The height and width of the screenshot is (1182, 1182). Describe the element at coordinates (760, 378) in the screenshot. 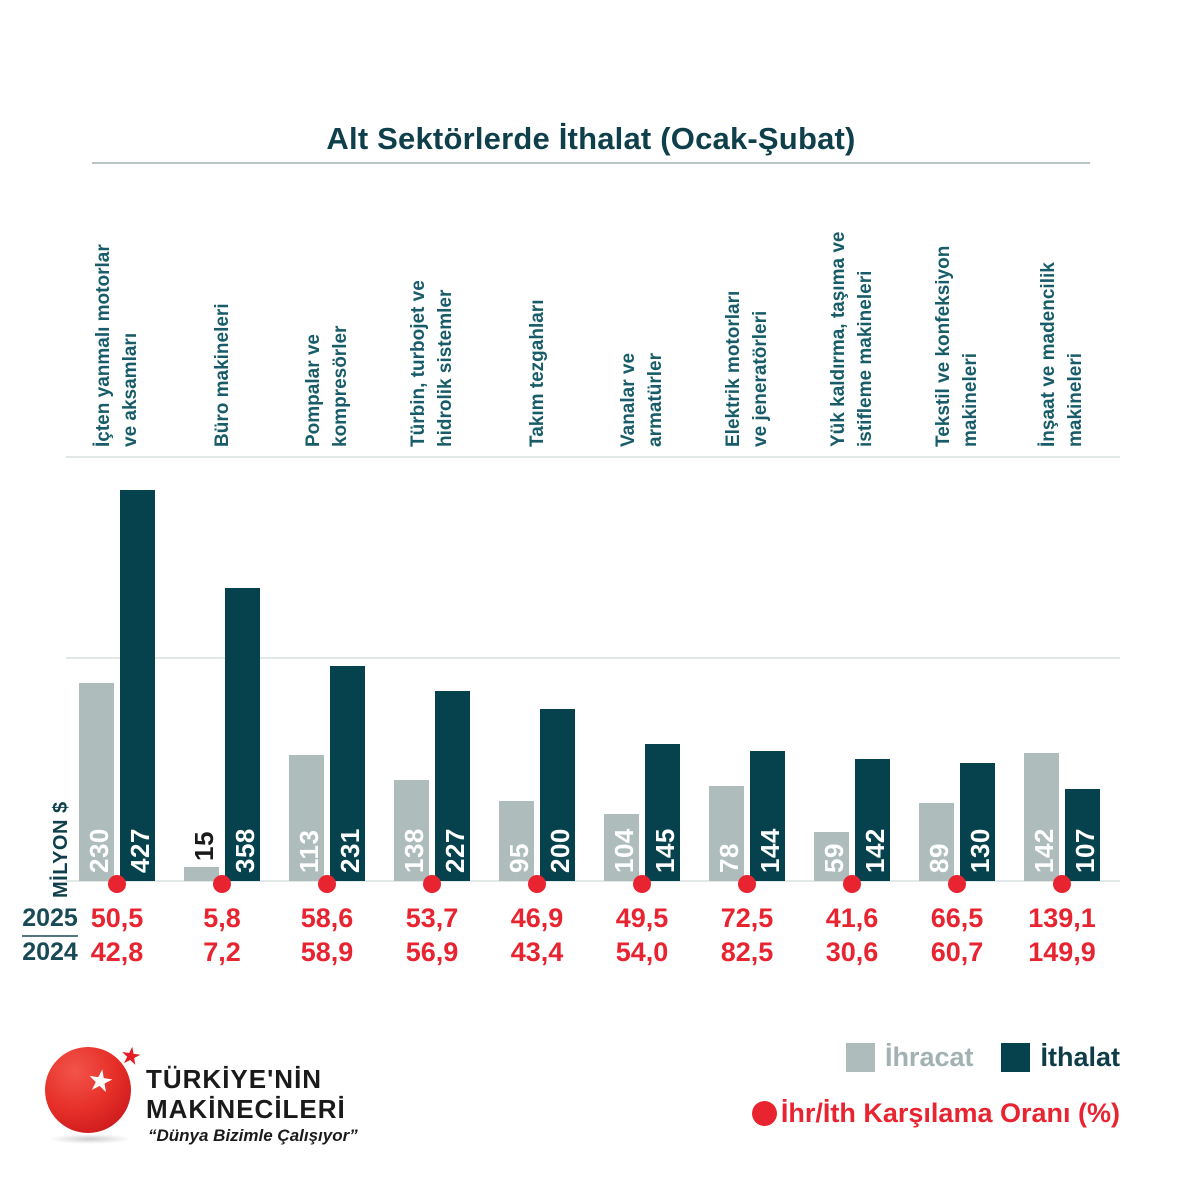

I see `category-label-line: ve jeneratörleri` at that location.